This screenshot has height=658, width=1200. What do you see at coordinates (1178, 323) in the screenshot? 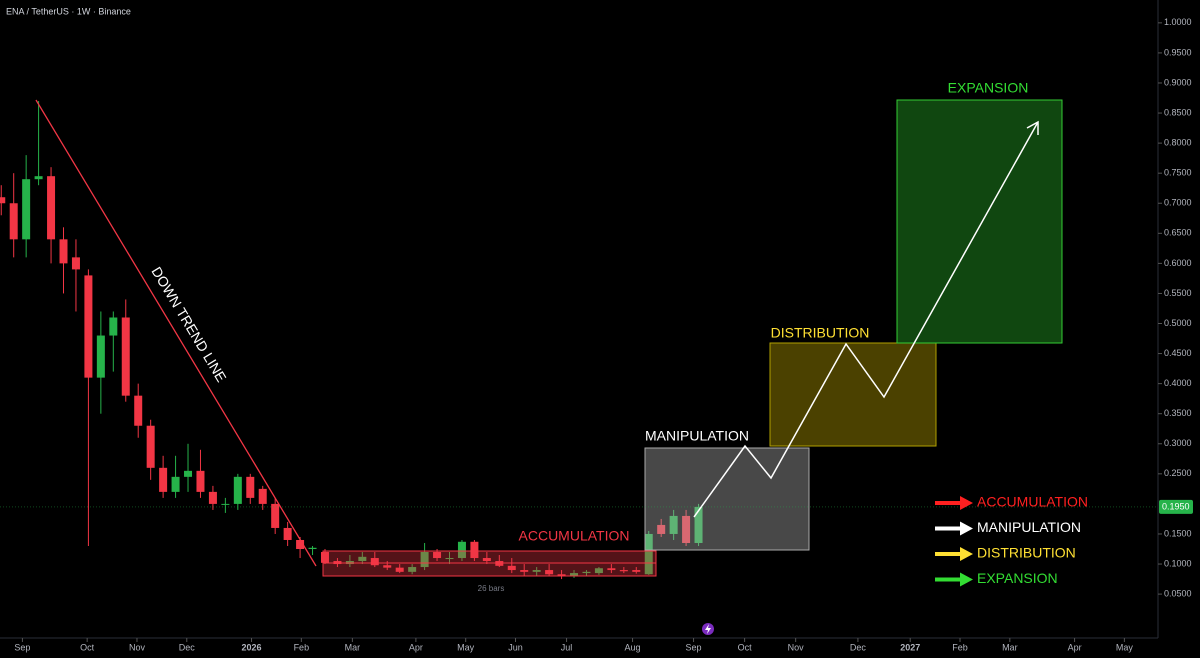
I see `y-tick-label: 0.5000` at bounding box center [1178, 323].